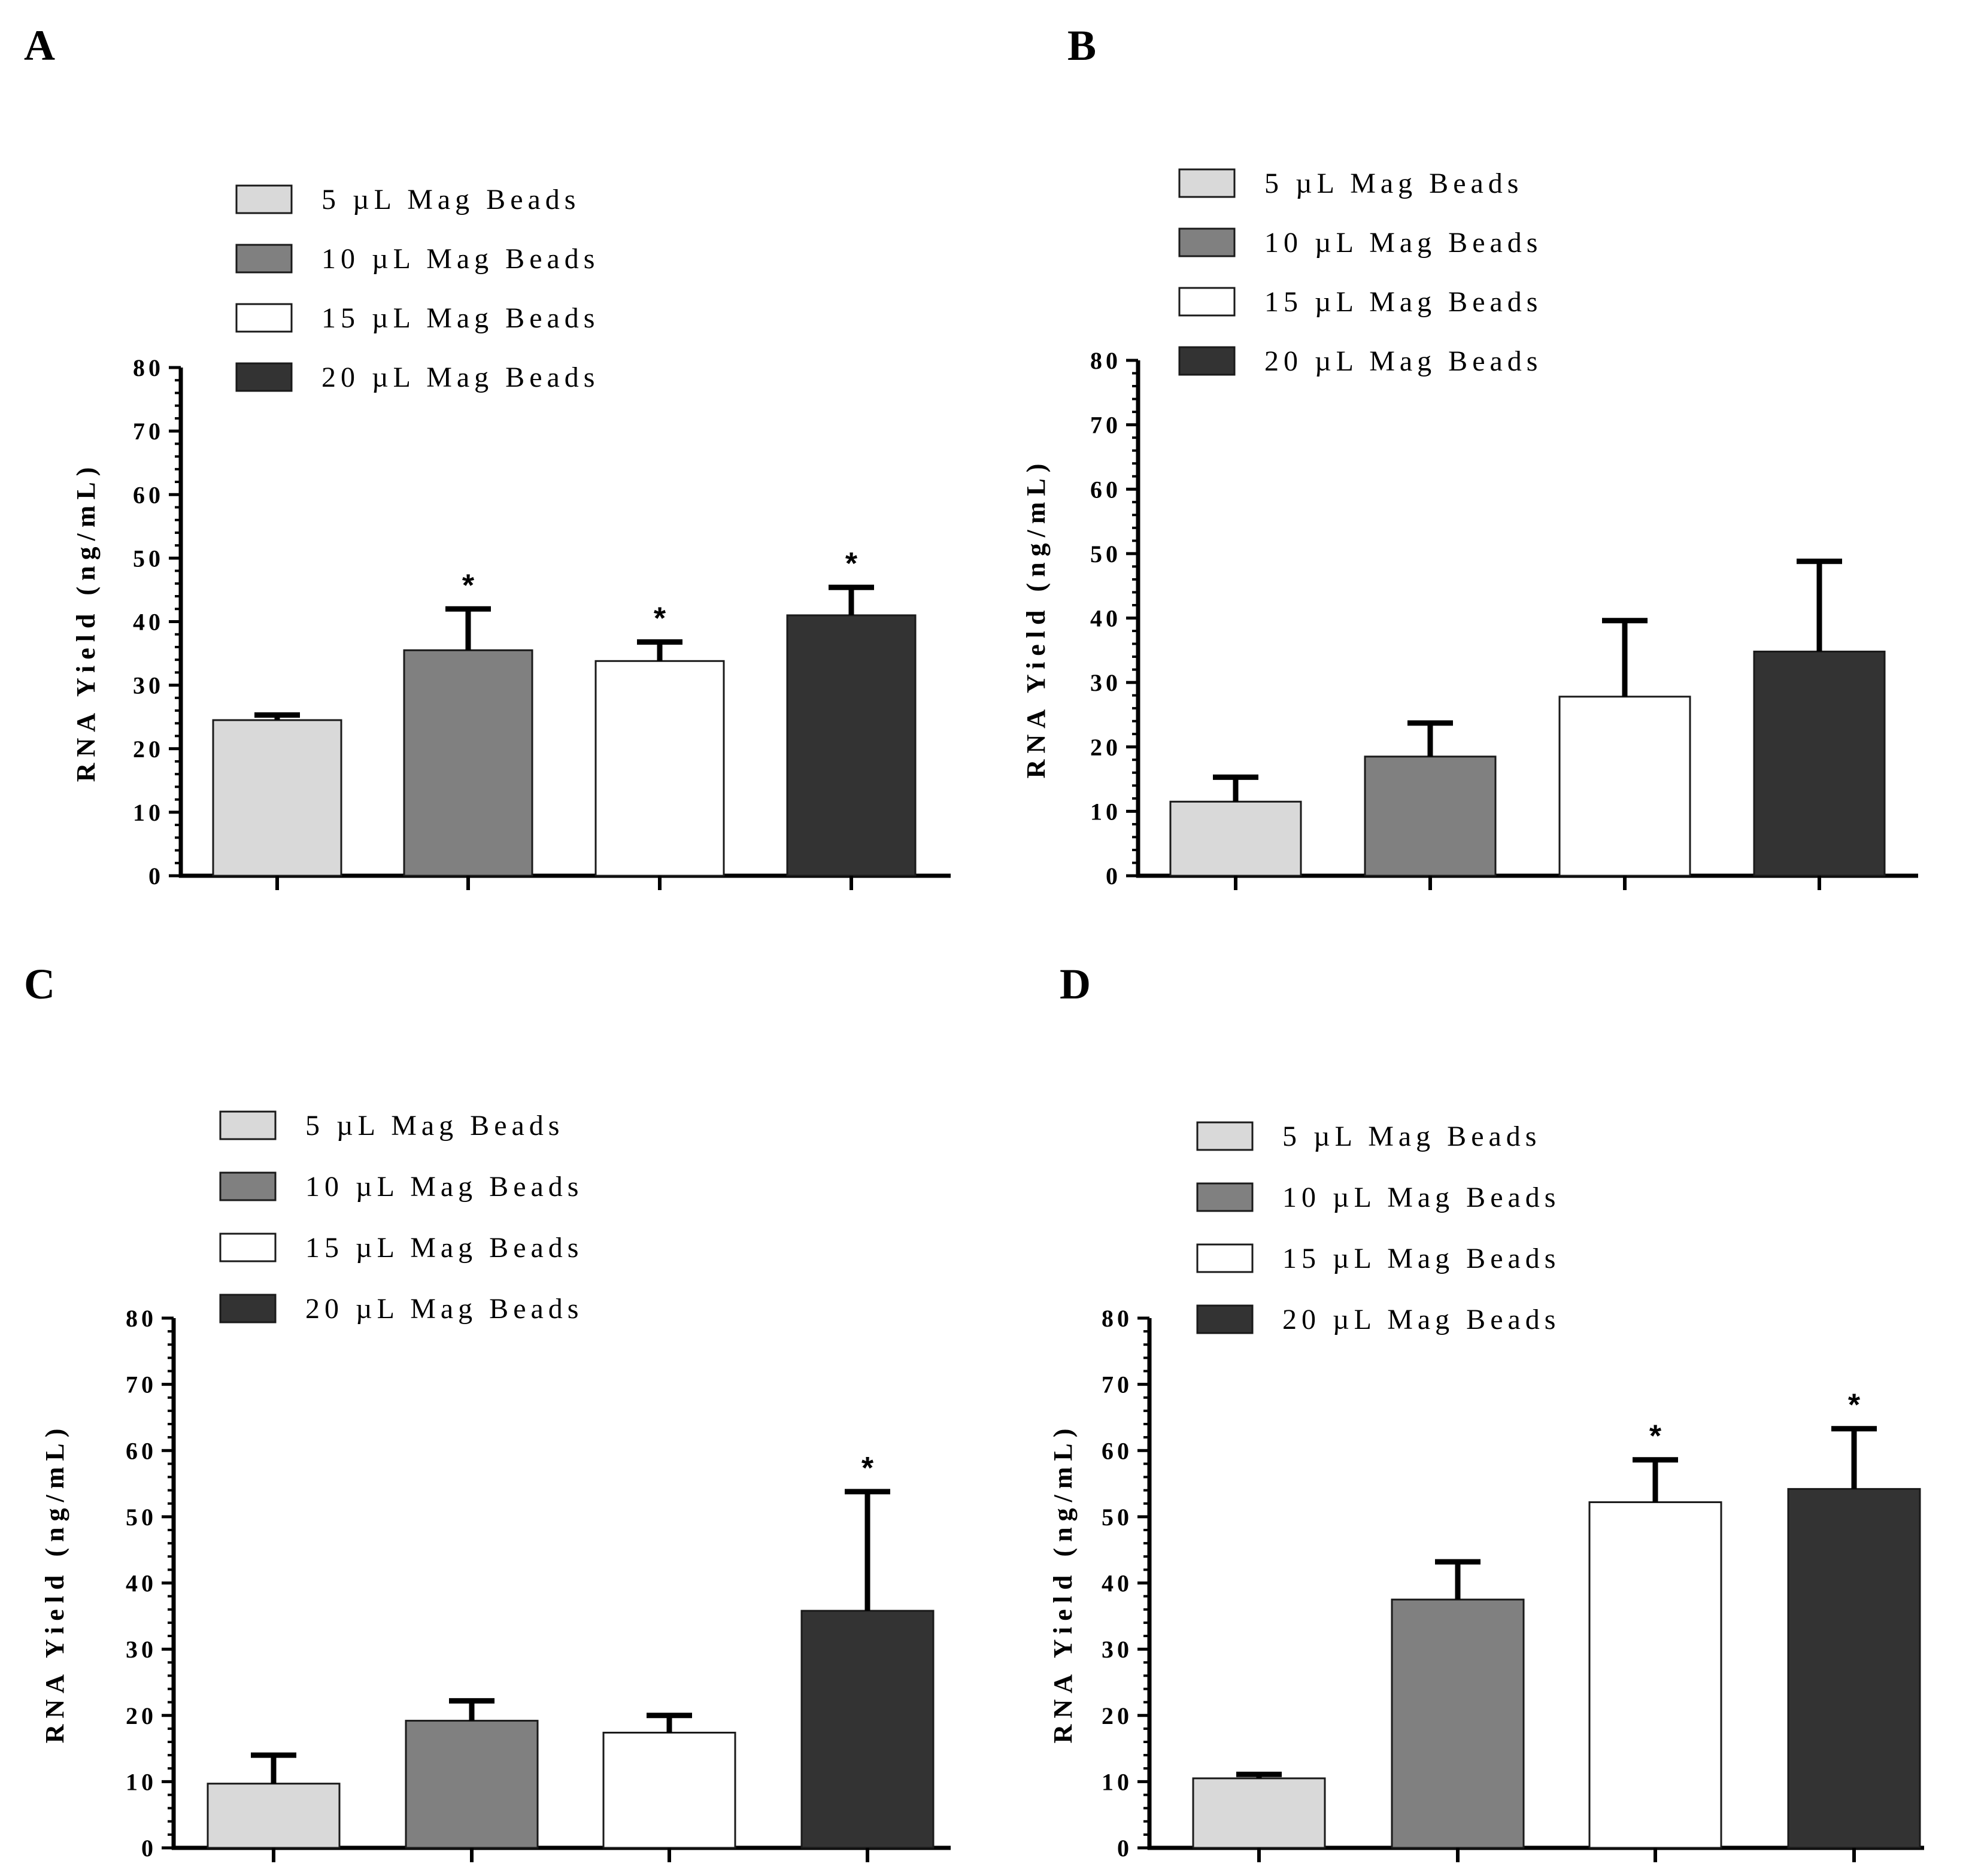  I want to click on panel-letter: C, so click(40, 984).